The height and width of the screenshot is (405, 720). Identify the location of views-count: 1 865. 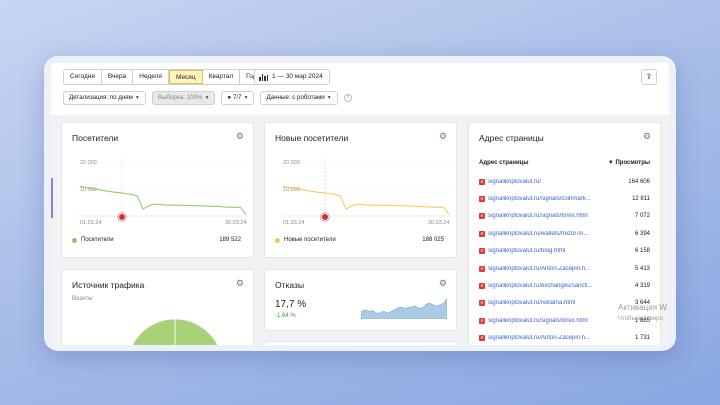
(642, 320).